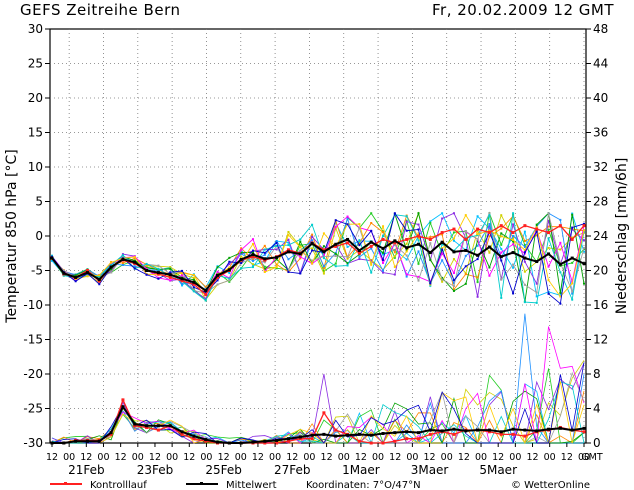 This screenshot has height=490, width=634. Describe the element at coordinates (201, 483) in the screenshot. I see `legend-mean-marker` at that location.